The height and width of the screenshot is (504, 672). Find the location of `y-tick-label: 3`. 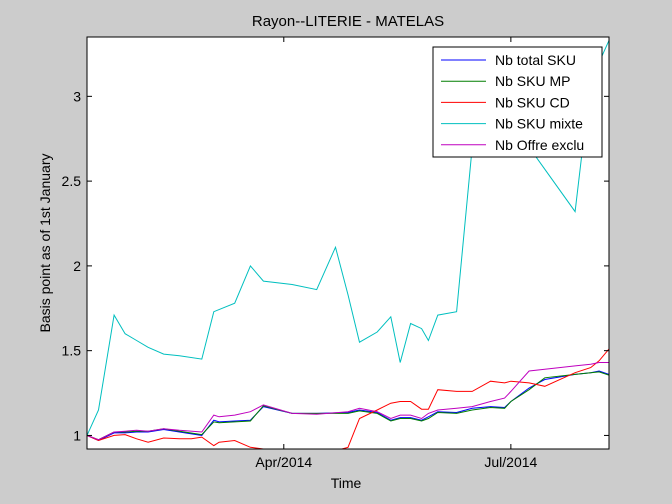

y-tick-label: 3 is located at coordinates (77, 96).